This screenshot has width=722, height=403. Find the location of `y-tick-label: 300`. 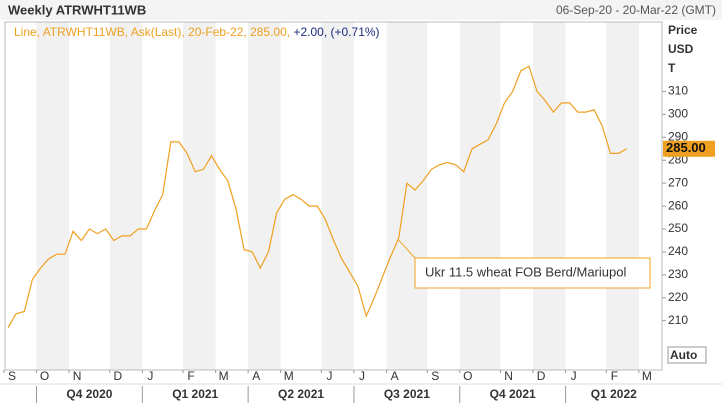

y-tick-label: 300 is located at coordinates (678, 114).